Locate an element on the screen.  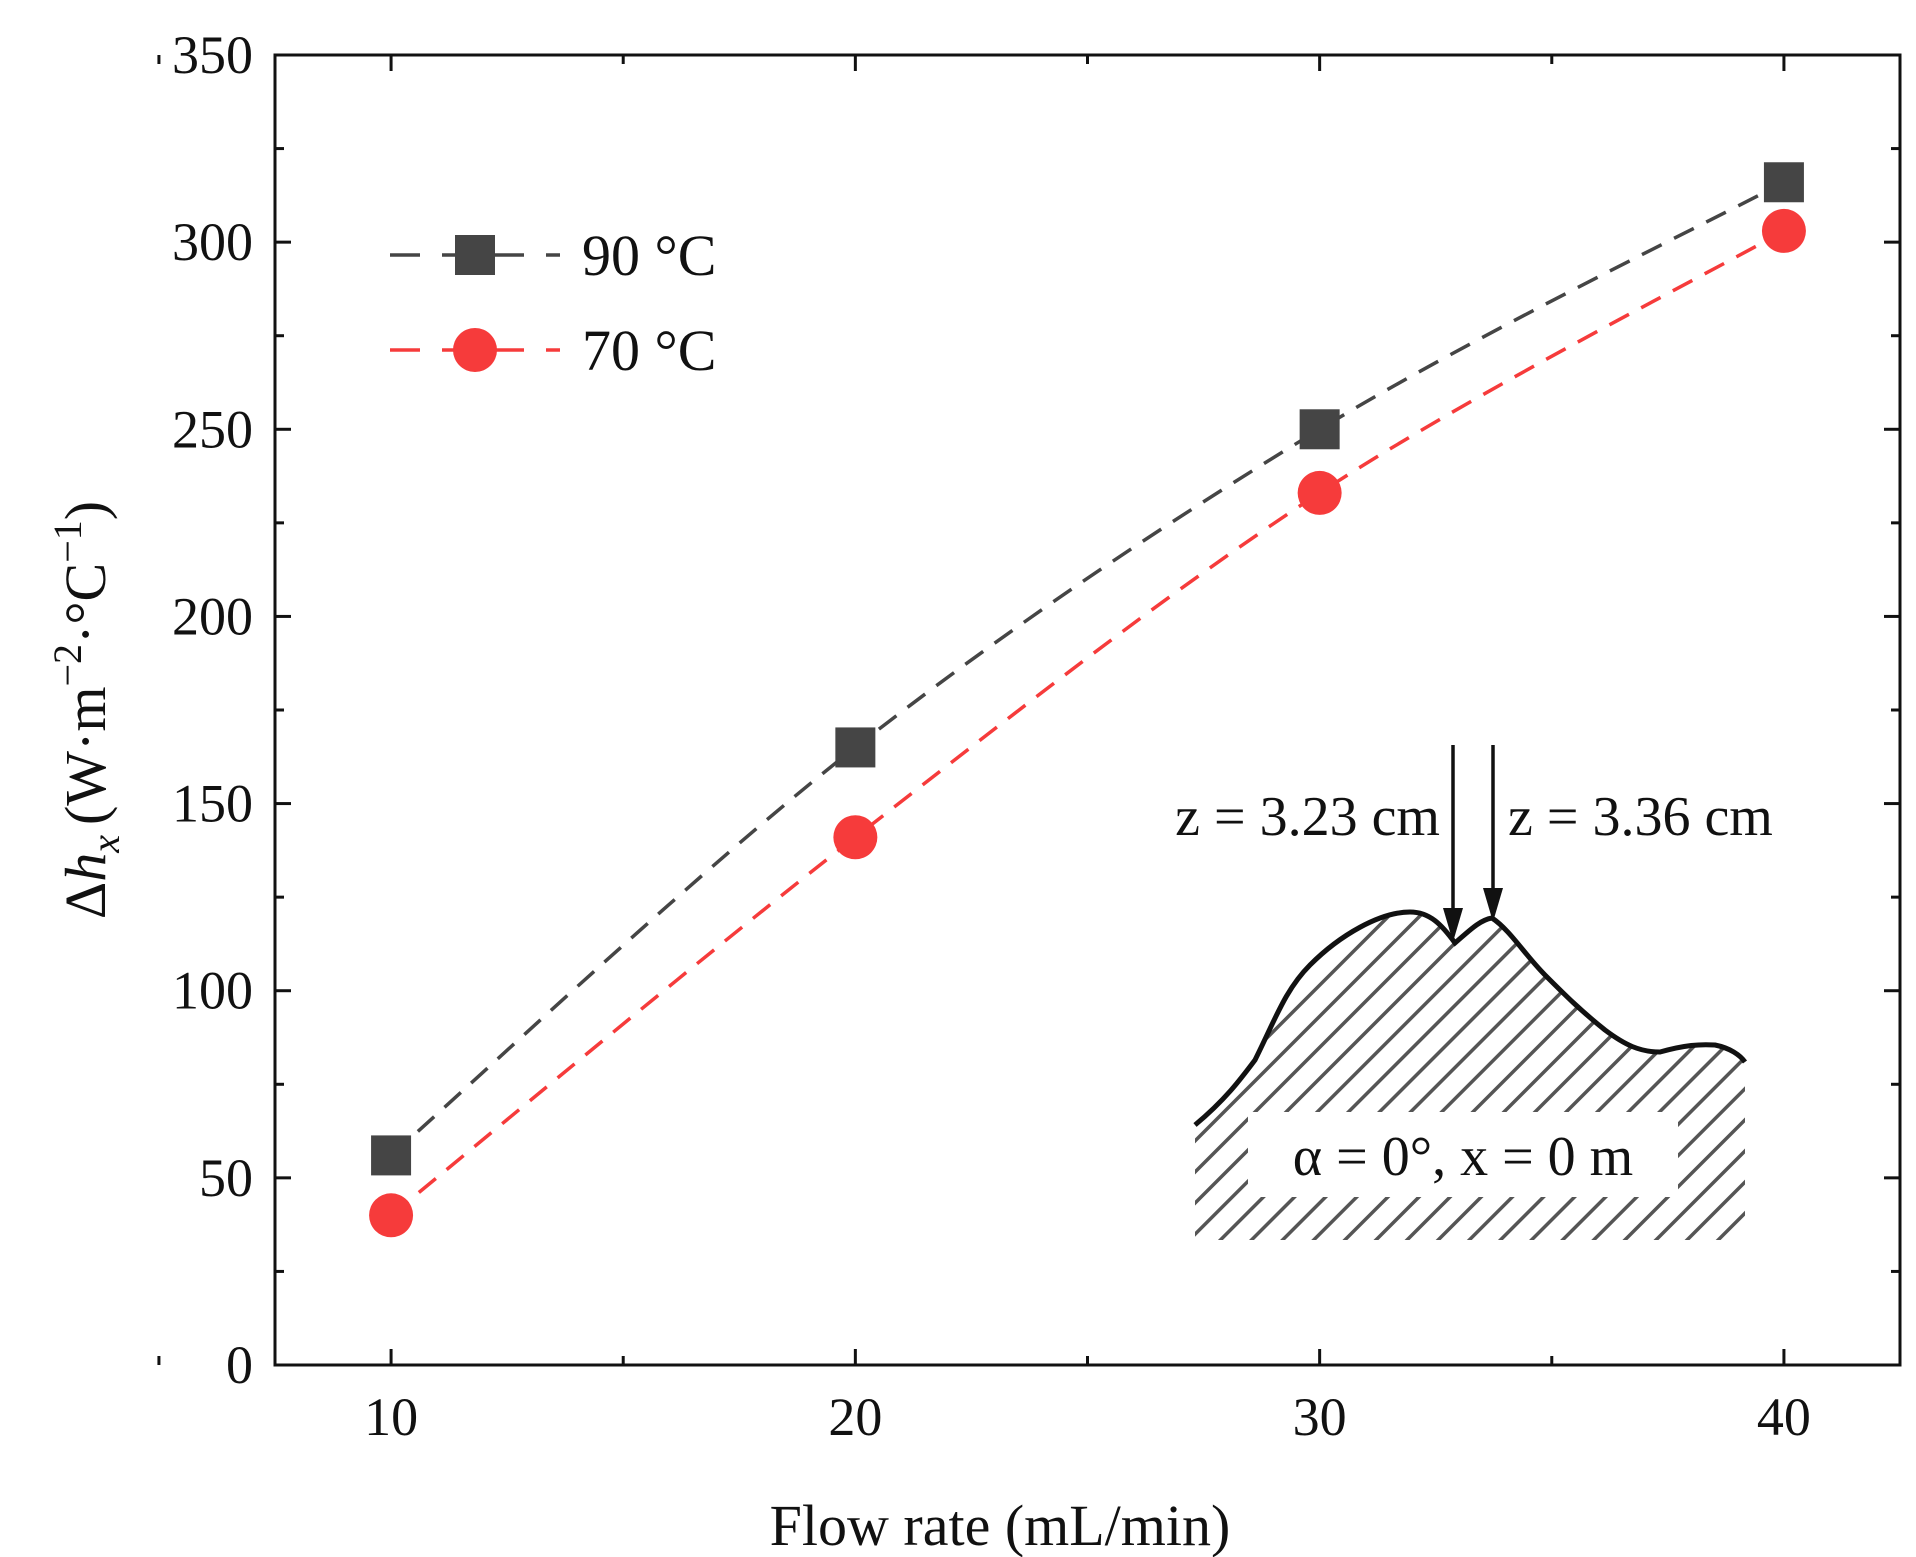
x-axis-title: Flow rate (mL/min) is located at coordinates (1000, 1525).